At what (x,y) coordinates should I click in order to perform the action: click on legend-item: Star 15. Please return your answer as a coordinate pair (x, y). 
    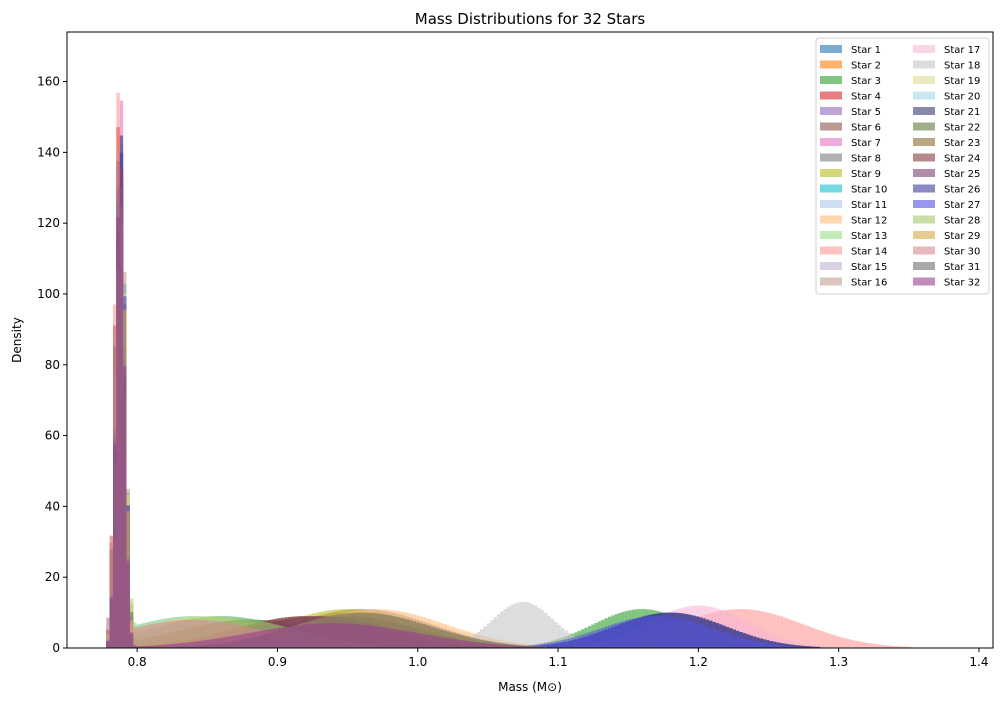
    Looking at the image, I should click on (853, 267).